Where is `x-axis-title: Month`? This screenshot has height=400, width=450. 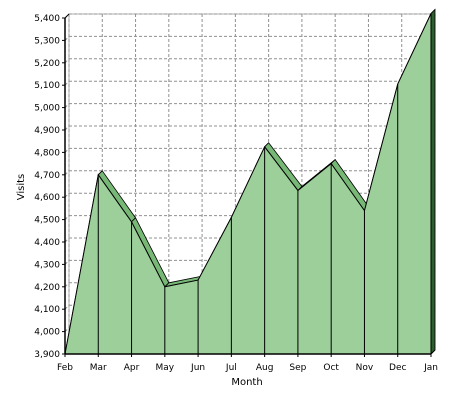
x-axis-title: Month is located at coordinates (246, 382).